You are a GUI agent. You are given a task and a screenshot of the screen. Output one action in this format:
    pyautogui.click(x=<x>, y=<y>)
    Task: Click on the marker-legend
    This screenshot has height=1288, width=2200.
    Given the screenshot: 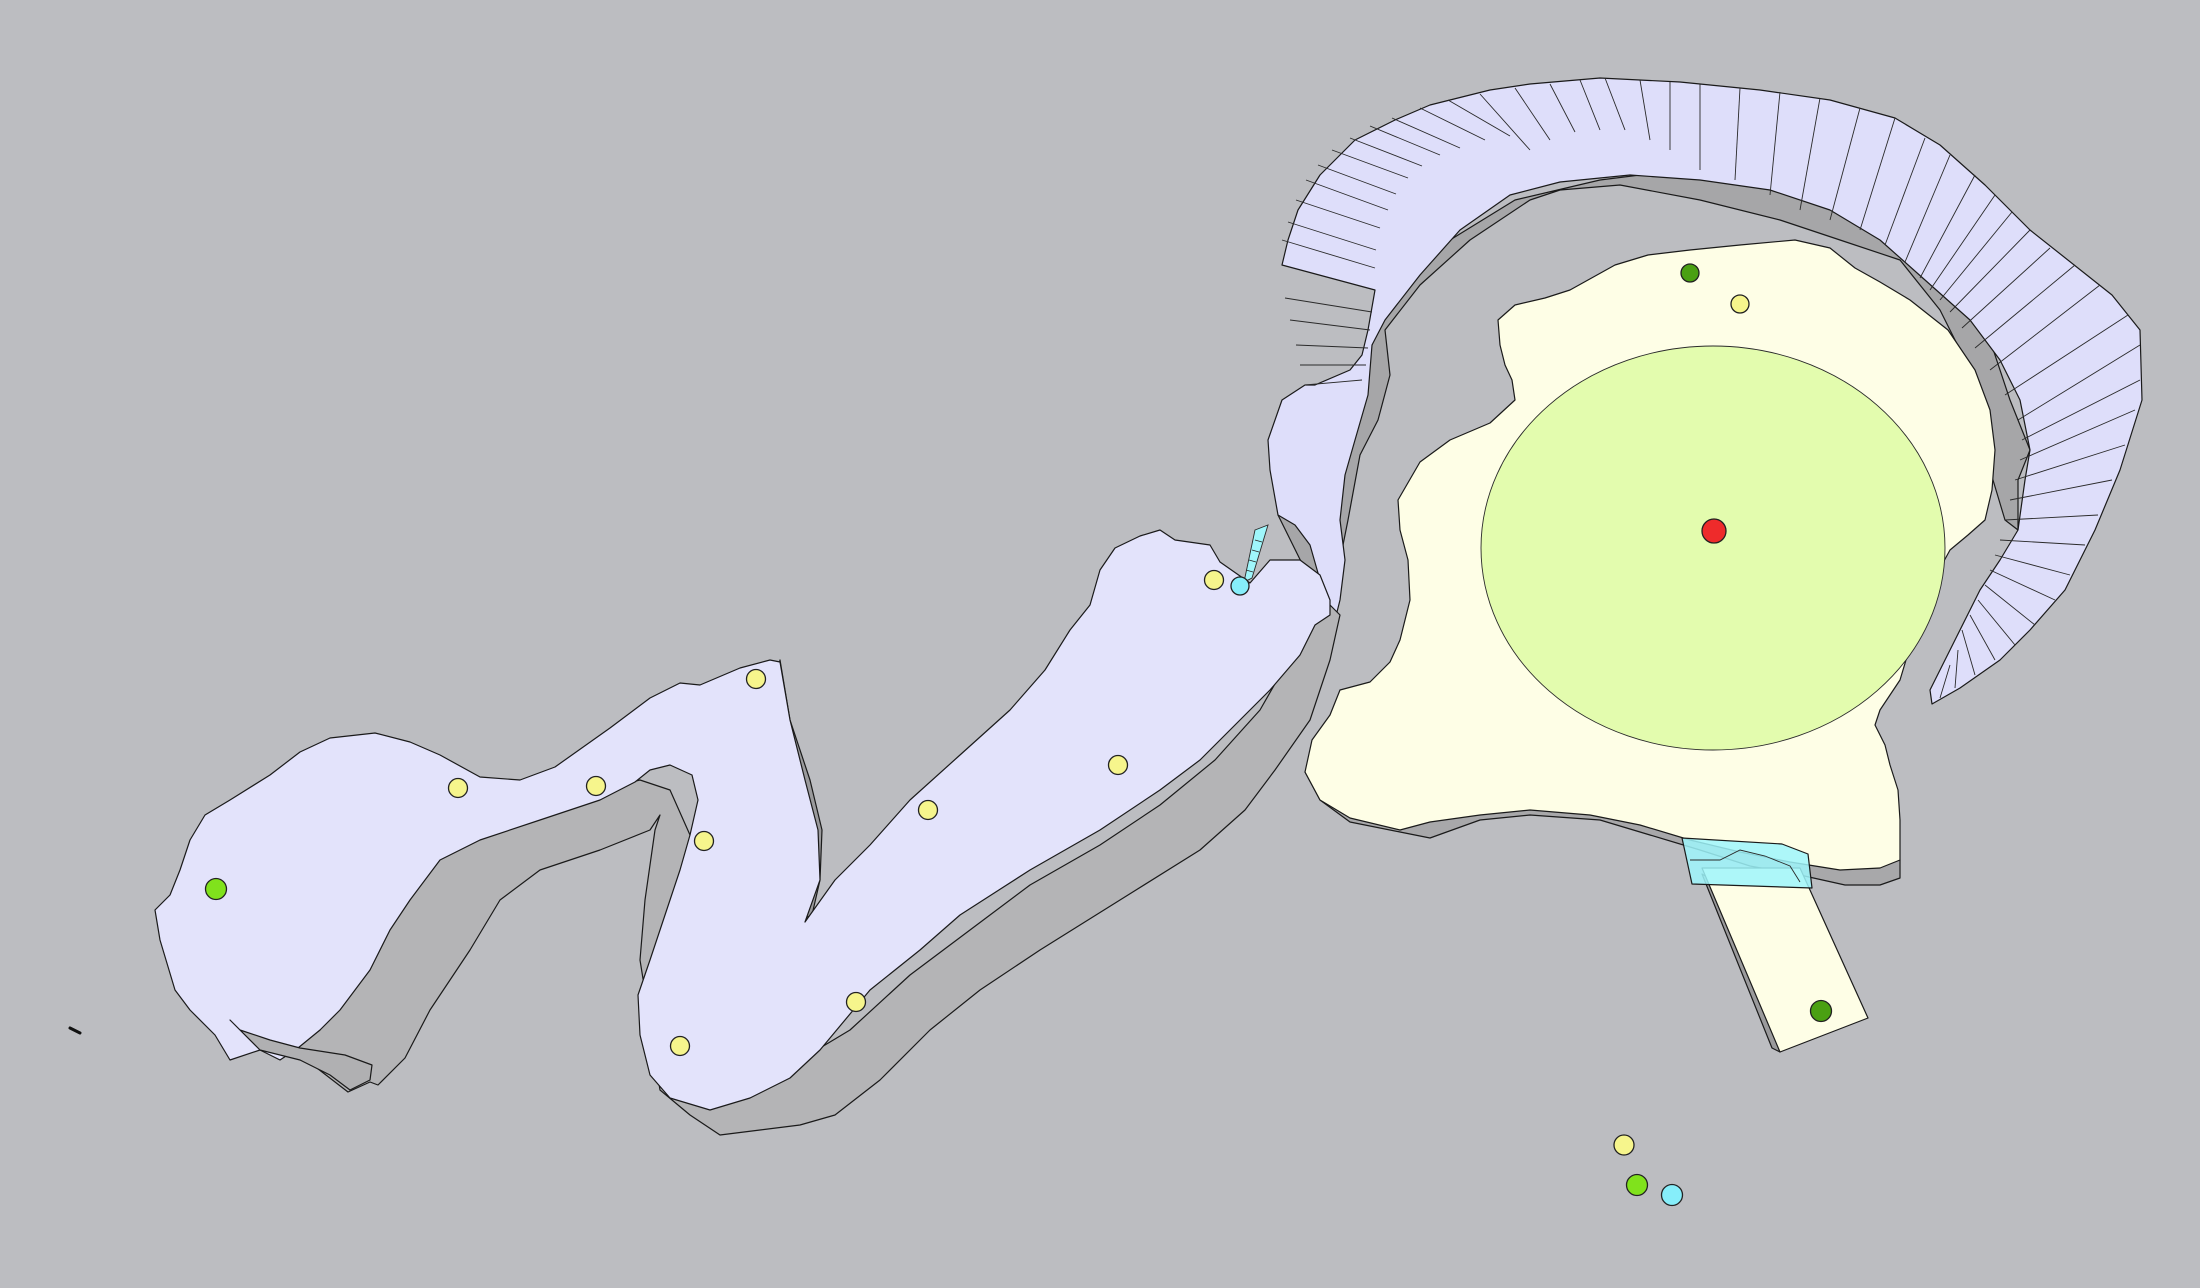 What is the action you would take?
    pyautogui.click(x=1648, y=1170)
    